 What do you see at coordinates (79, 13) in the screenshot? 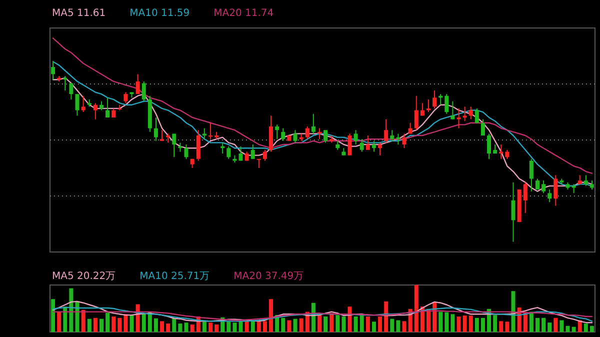
I see `text: MA5 11.61` at bounding box center [79, 13].